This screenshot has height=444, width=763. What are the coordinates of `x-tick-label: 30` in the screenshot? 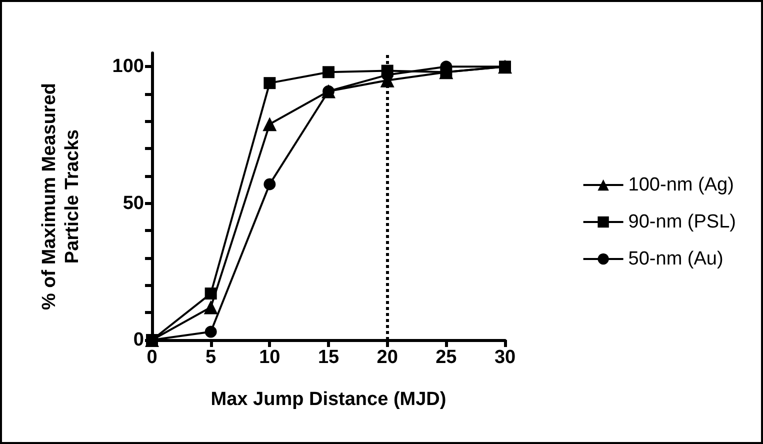 It's located at (505, 357).